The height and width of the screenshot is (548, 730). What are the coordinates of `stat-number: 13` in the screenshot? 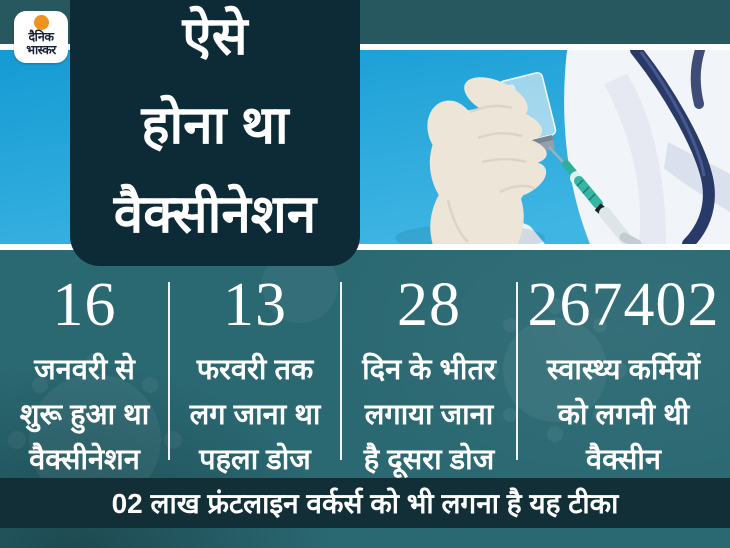 It's located at (255, 305).